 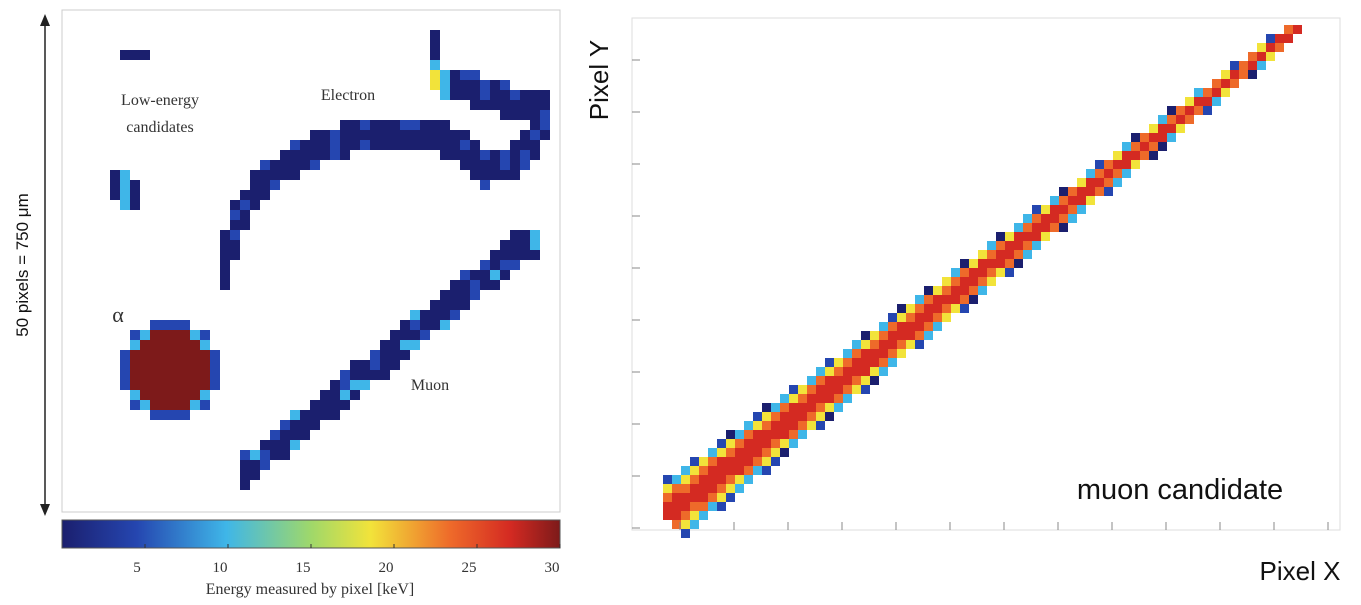 I want to click on colorbar-tick-label: 30, so click(x=552, y=568).